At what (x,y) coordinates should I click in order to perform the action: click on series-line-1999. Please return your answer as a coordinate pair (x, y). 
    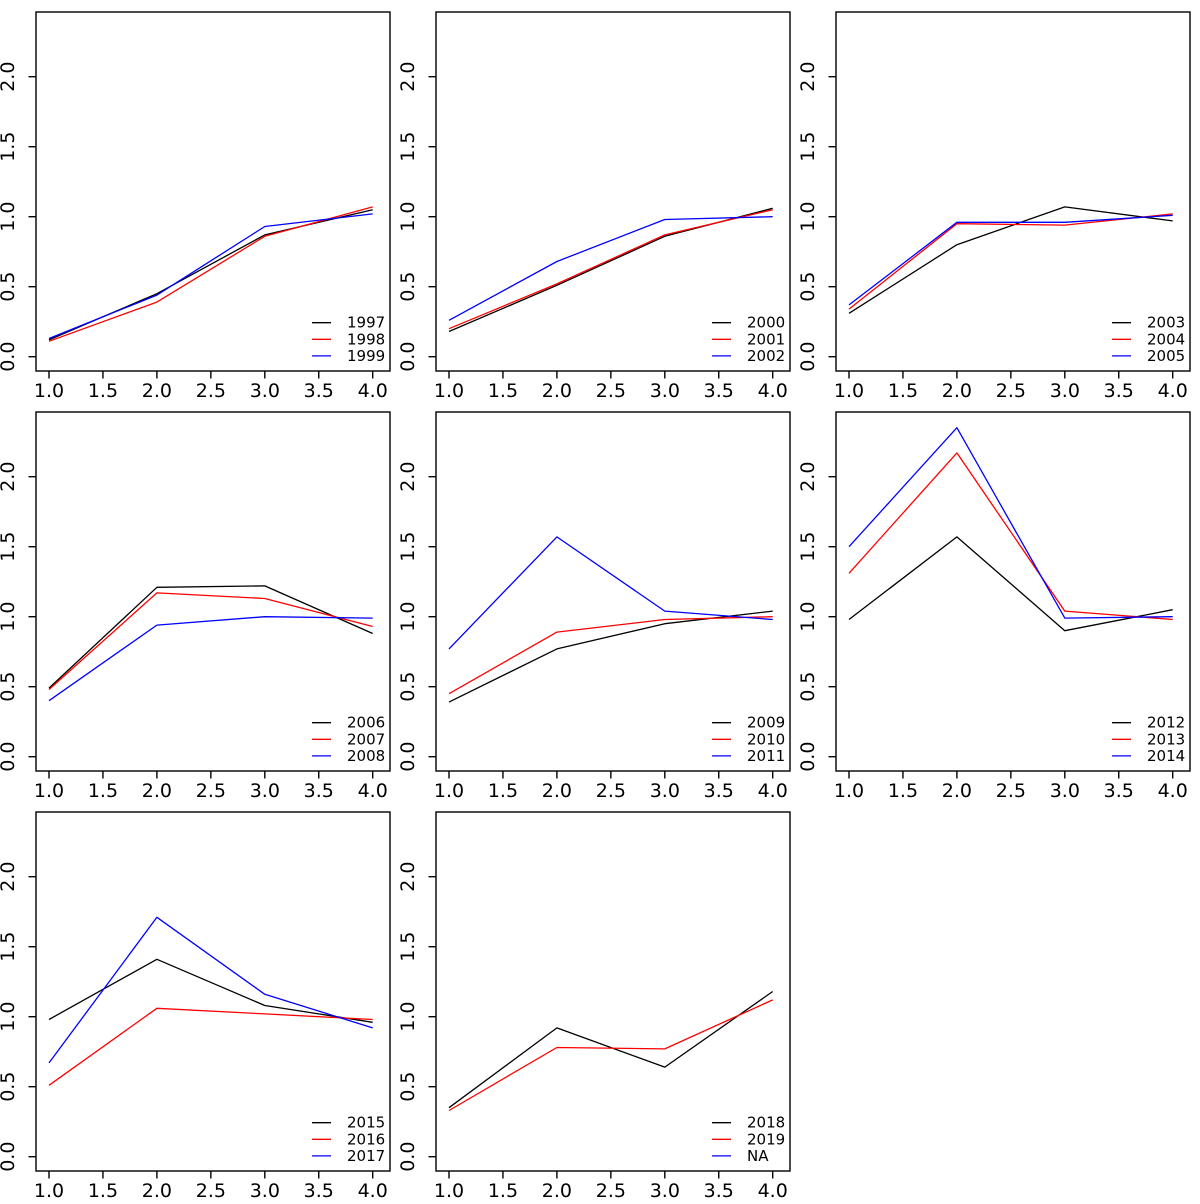
    Looking at the image, I should click on (210, 276).